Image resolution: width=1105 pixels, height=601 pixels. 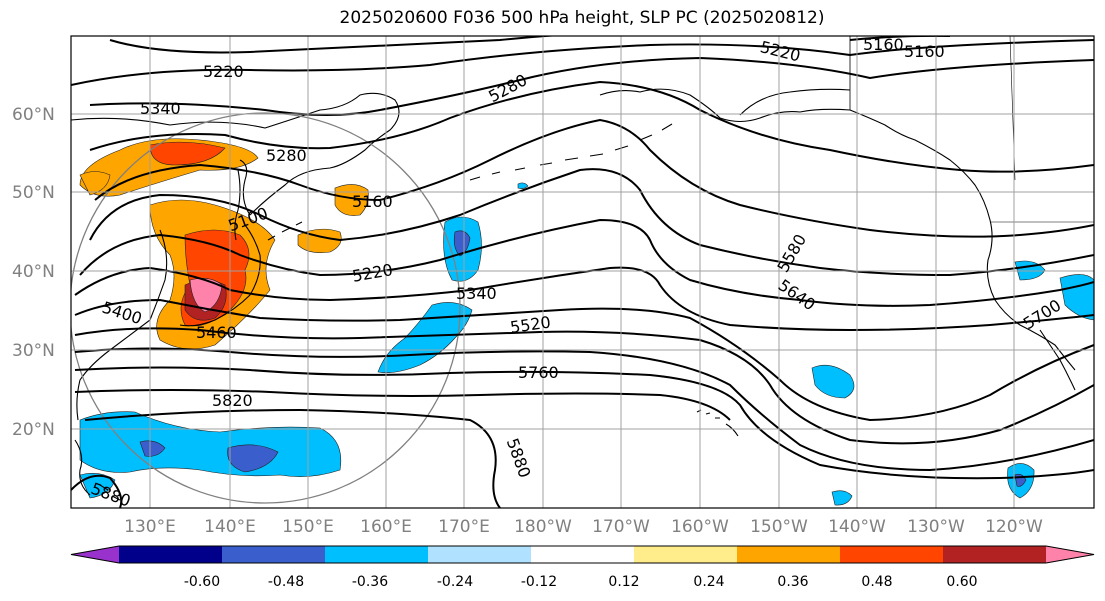 What do you see at coordinates (543, 527) in the screenshot?
I see `lon-label: 180°W` at bounding box center [543, 527].